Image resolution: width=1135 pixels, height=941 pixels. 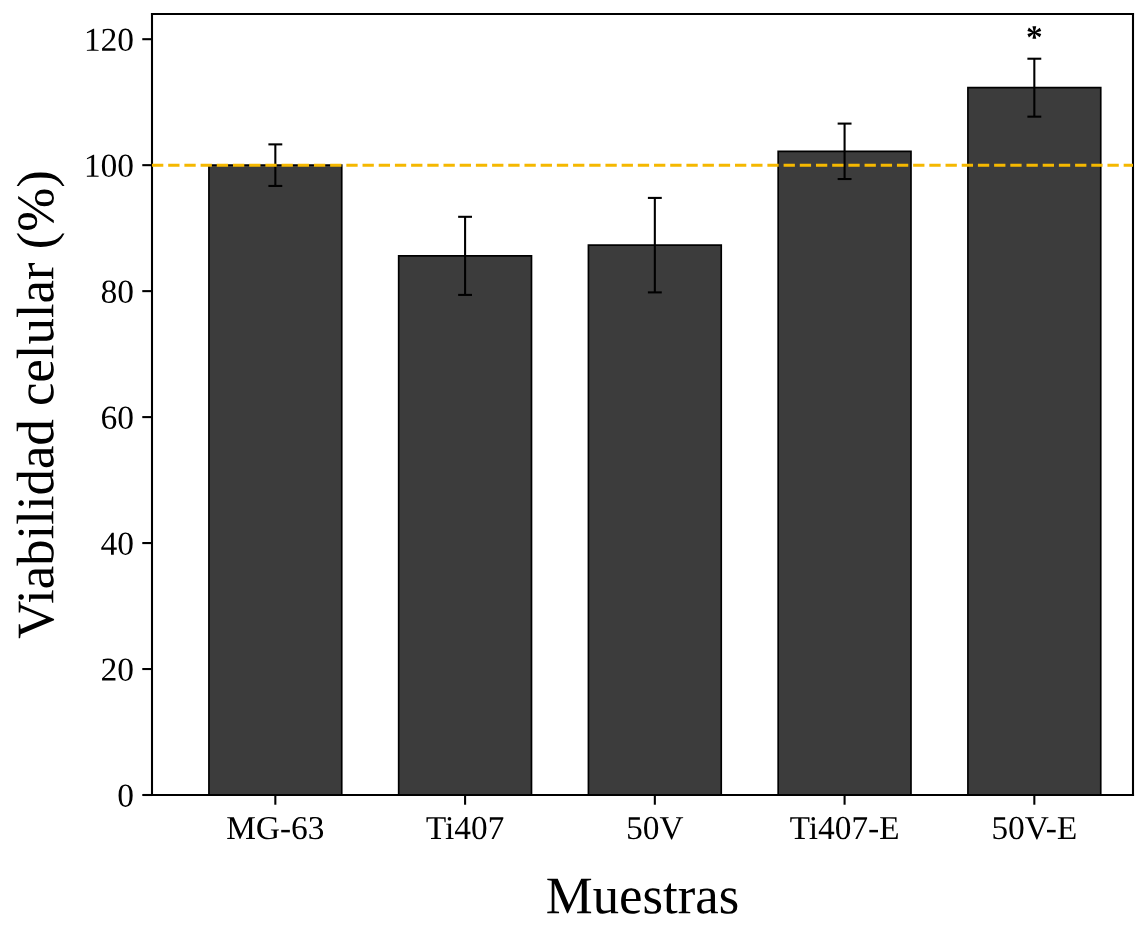 What do you see at coordinates (117, 417) in the screenshot?
I see `y-tick-label: 60` at bounding box center [117, 417].